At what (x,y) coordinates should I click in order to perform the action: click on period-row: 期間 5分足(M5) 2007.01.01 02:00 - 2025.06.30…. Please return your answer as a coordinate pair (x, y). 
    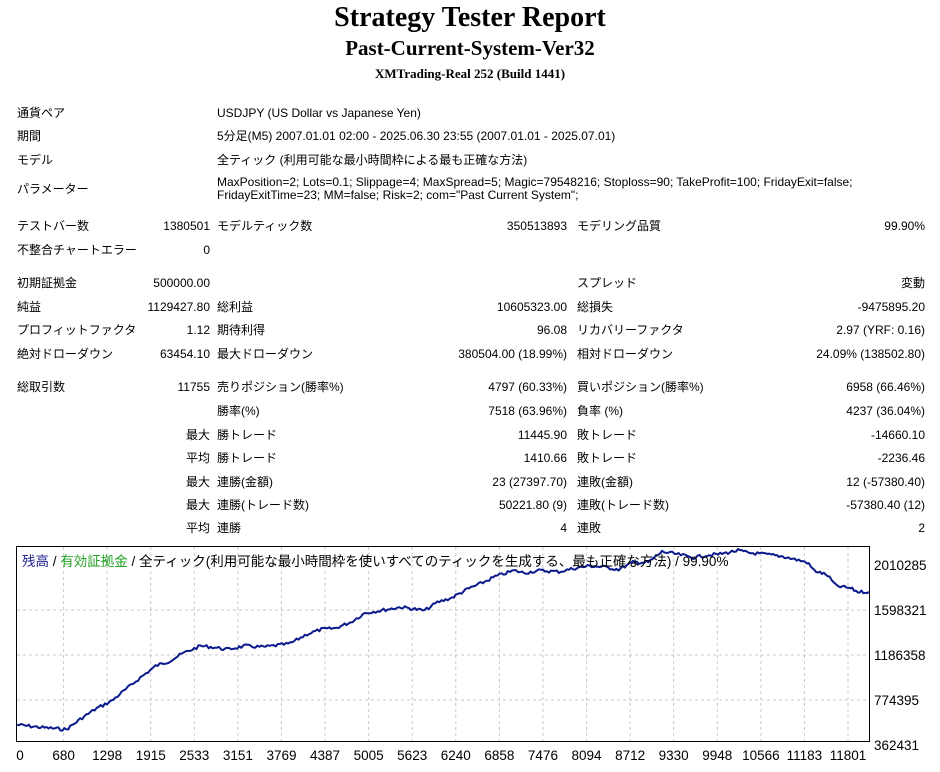
    Looking at the image, I should click on (470, 136).